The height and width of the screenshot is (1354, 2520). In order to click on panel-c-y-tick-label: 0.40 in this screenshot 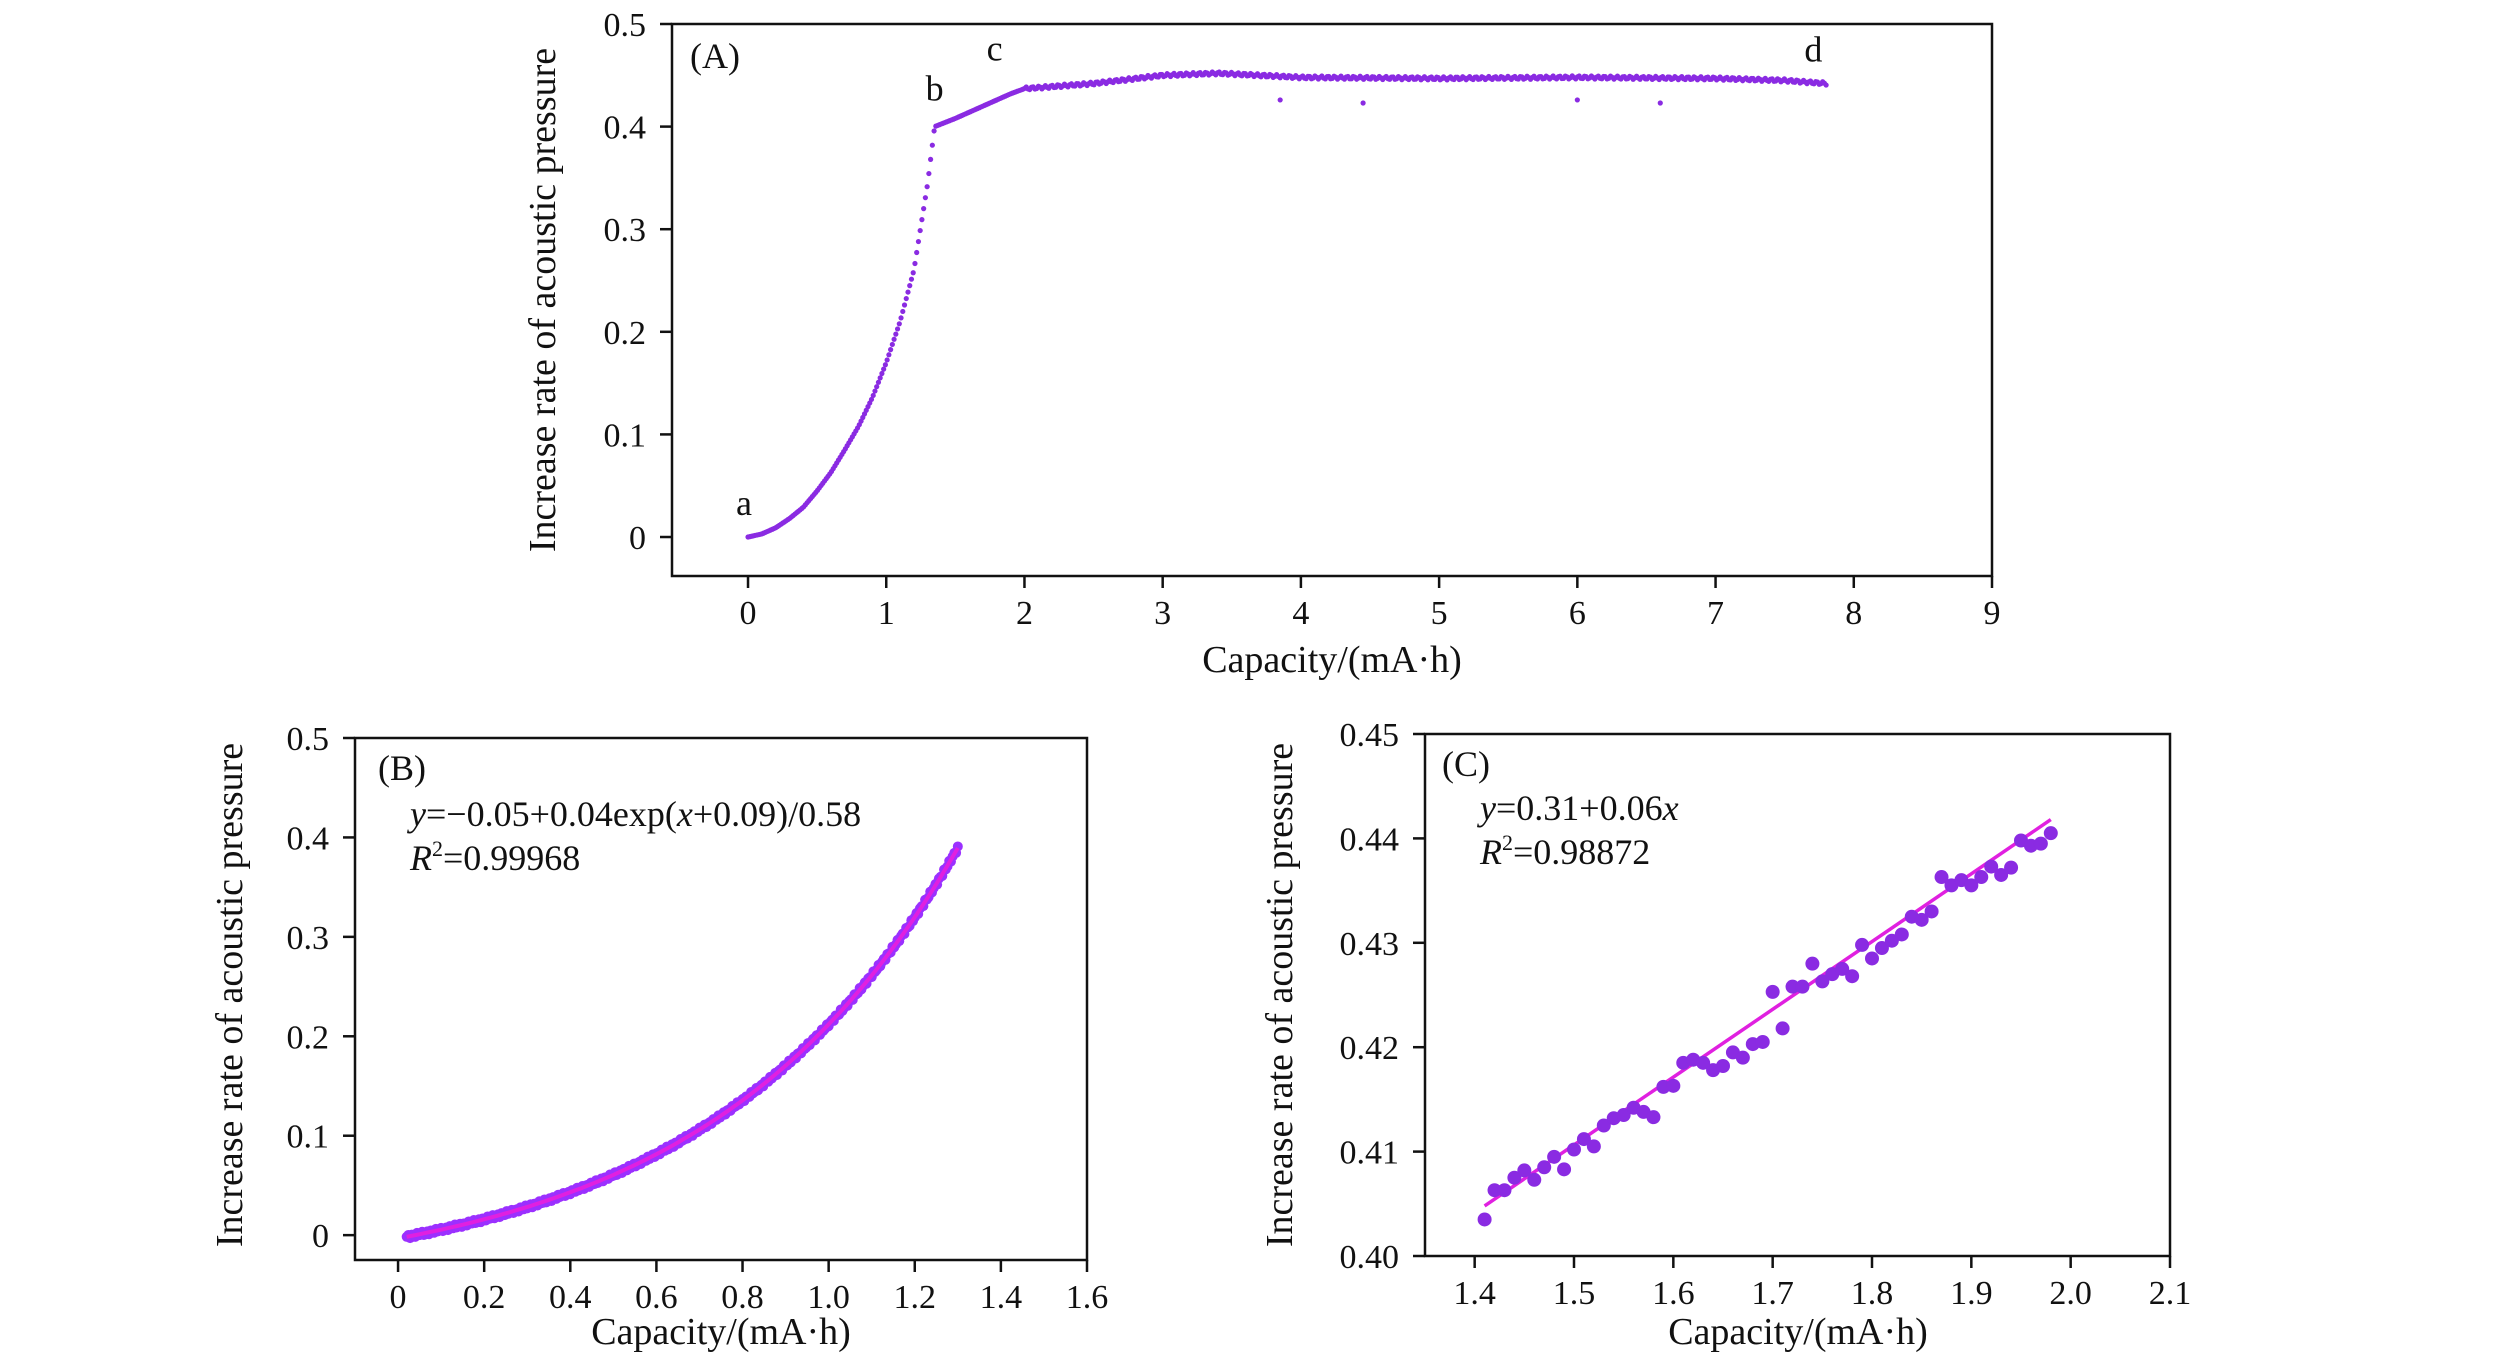, I will do `click(1370, 1257)`.